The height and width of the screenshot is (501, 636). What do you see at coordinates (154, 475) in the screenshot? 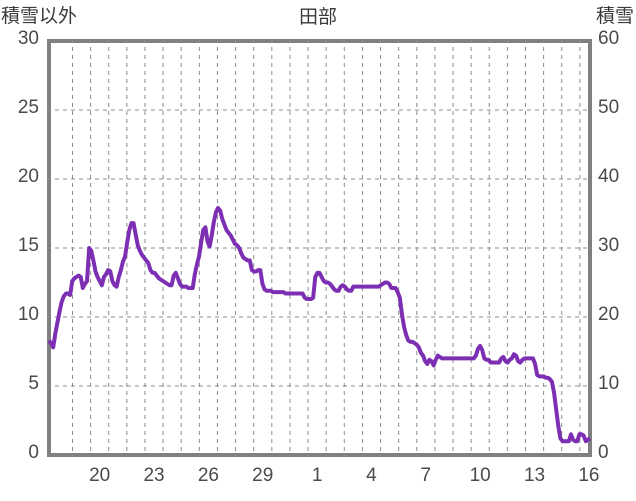
I see `x-tick-label: 23` at bounding box center [154, 475].